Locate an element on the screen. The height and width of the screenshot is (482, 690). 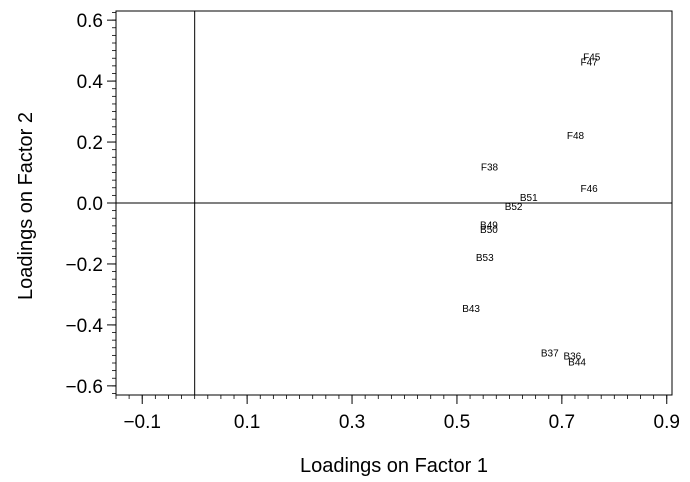
x-tick-label: 0.9 is located at coordinates (667, 422).